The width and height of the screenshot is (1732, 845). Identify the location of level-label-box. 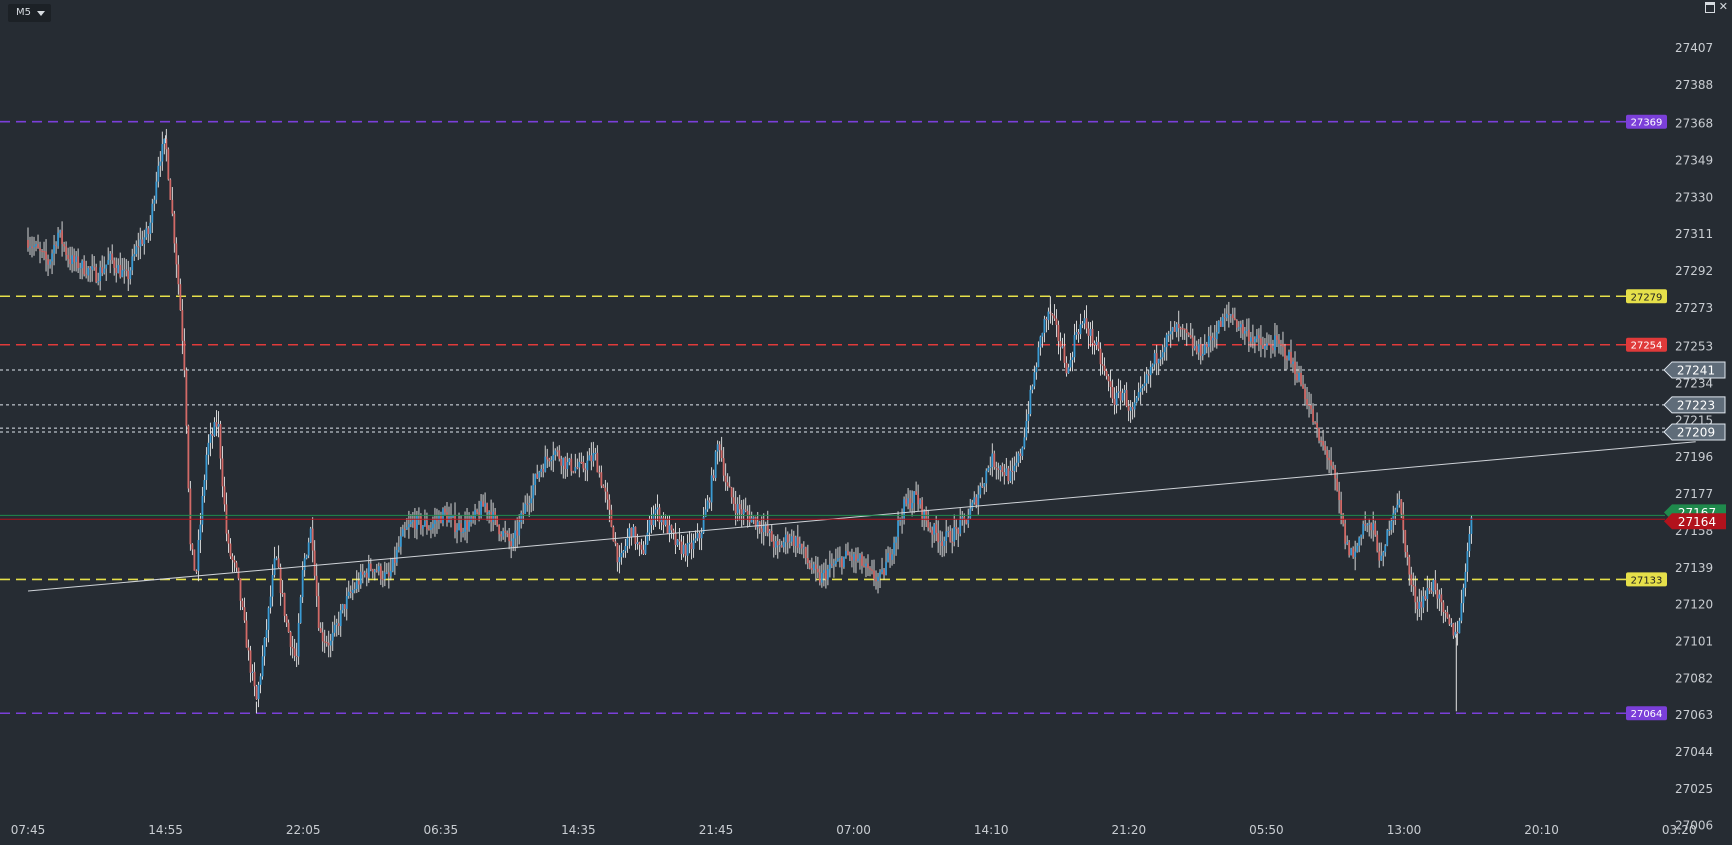
(1646, 579).